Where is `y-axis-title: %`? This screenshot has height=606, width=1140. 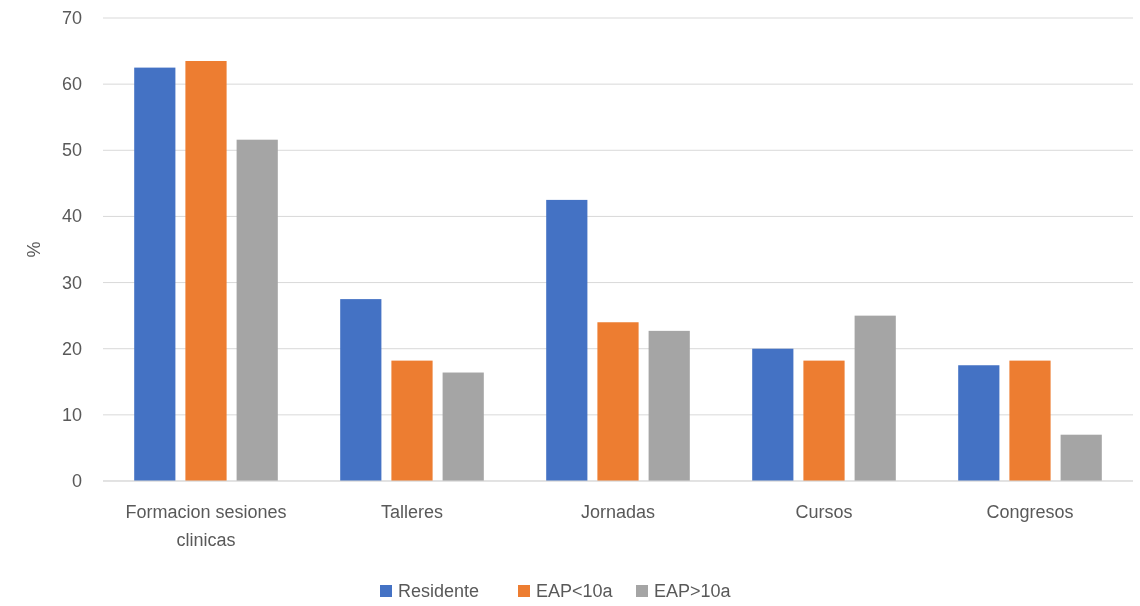
y-axis-title: % is located at coordinates (34, 249).